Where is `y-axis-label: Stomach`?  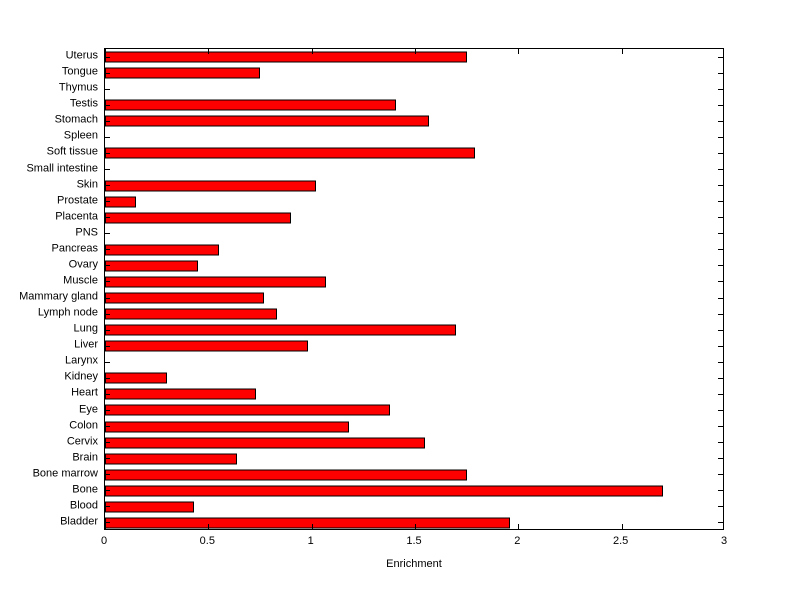 y-axis-label: Stomach is located at coordinates (76, 119).